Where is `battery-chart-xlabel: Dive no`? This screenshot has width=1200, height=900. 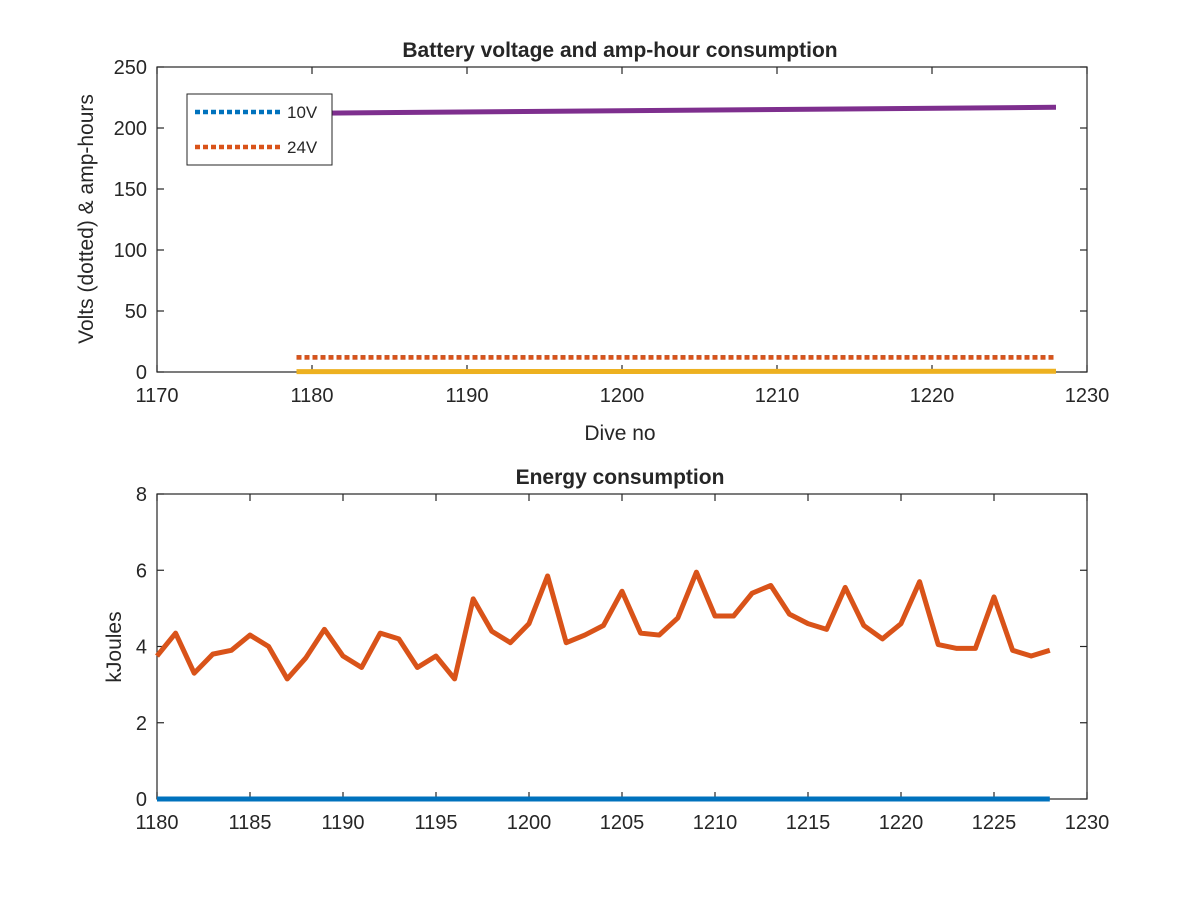 battery-chart-xlabel: Dive no is located at coordinates (619, 433).